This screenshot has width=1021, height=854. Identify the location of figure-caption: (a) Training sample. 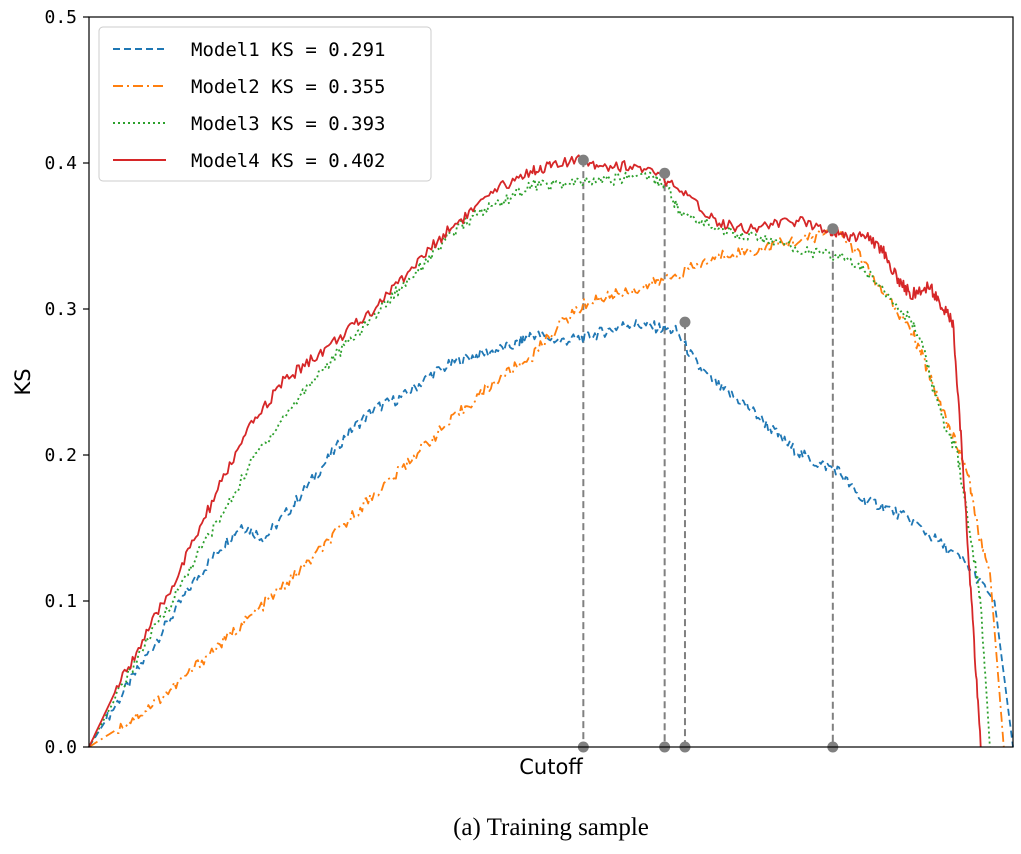
(551, 827).